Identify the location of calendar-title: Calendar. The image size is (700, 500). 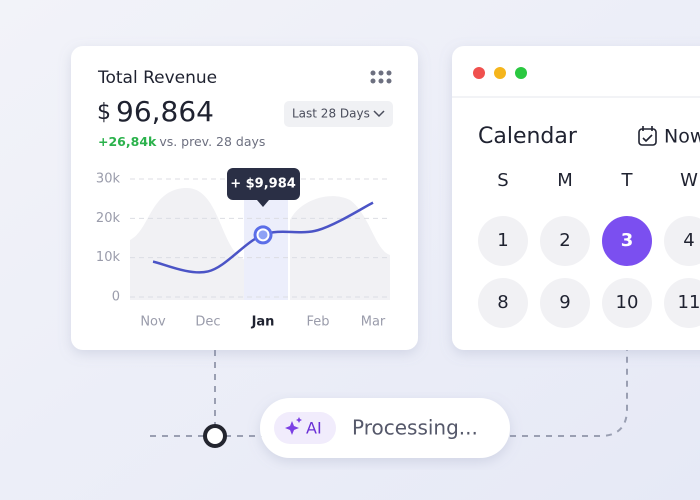
(528, 136).